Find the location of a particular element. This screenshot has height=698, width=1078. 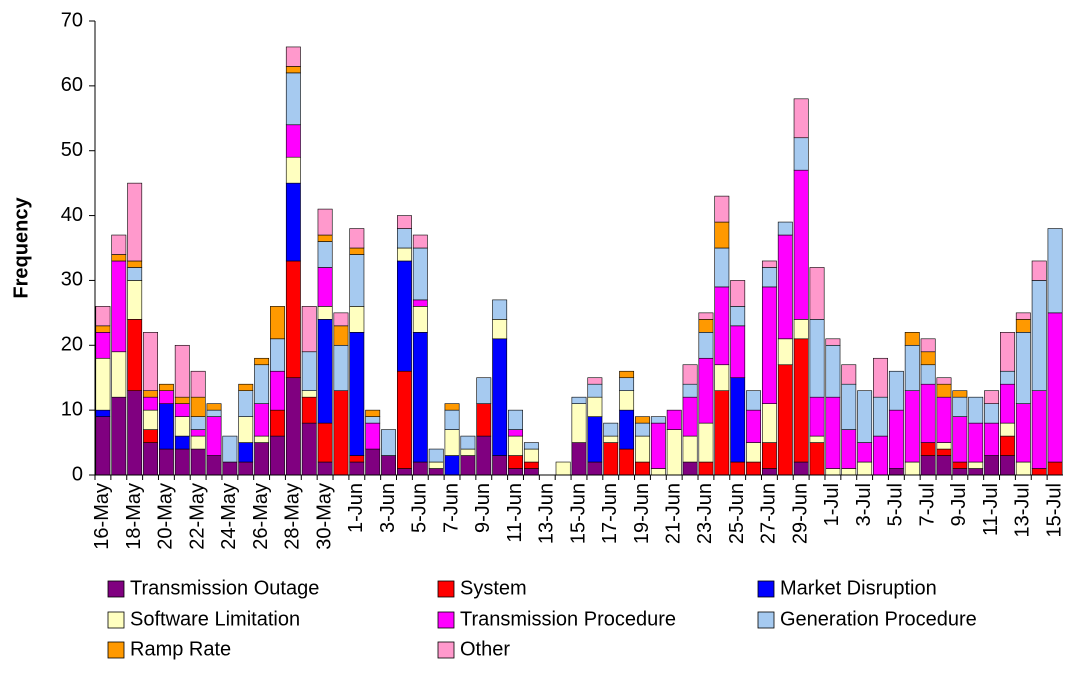

x-tick-label: 24-May is located at coordinates (229, 516).